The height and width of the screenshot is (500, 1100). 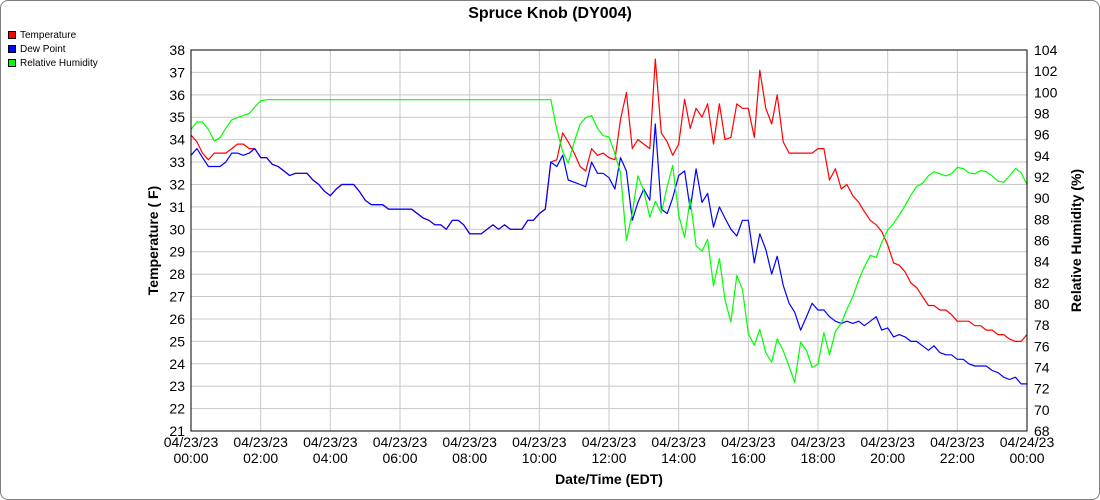 I want to click on x-tick-label-time: 08:00, so click(x=469, y=458).